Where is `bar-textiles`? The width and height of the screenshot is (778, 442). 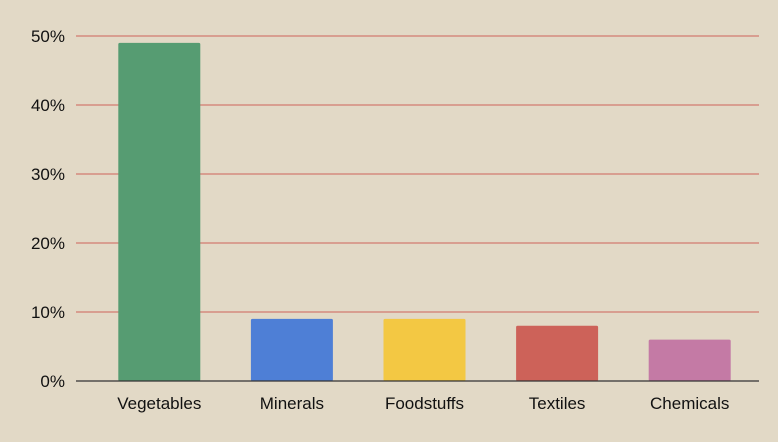
bar-textiles is located at coordinates (557, 353).